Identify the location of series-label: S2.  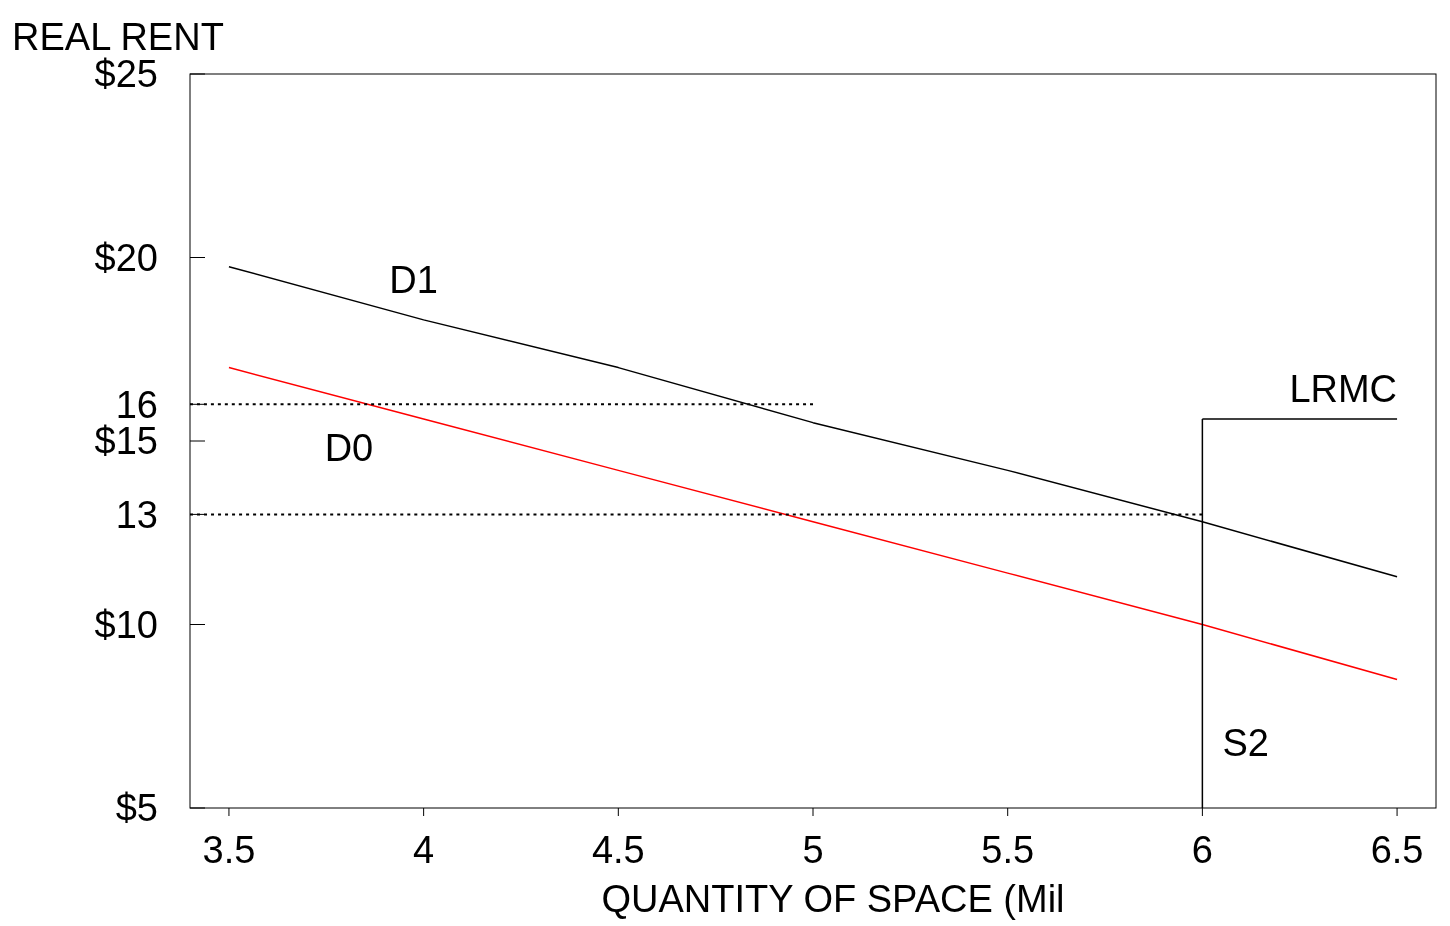
(1245, 743).